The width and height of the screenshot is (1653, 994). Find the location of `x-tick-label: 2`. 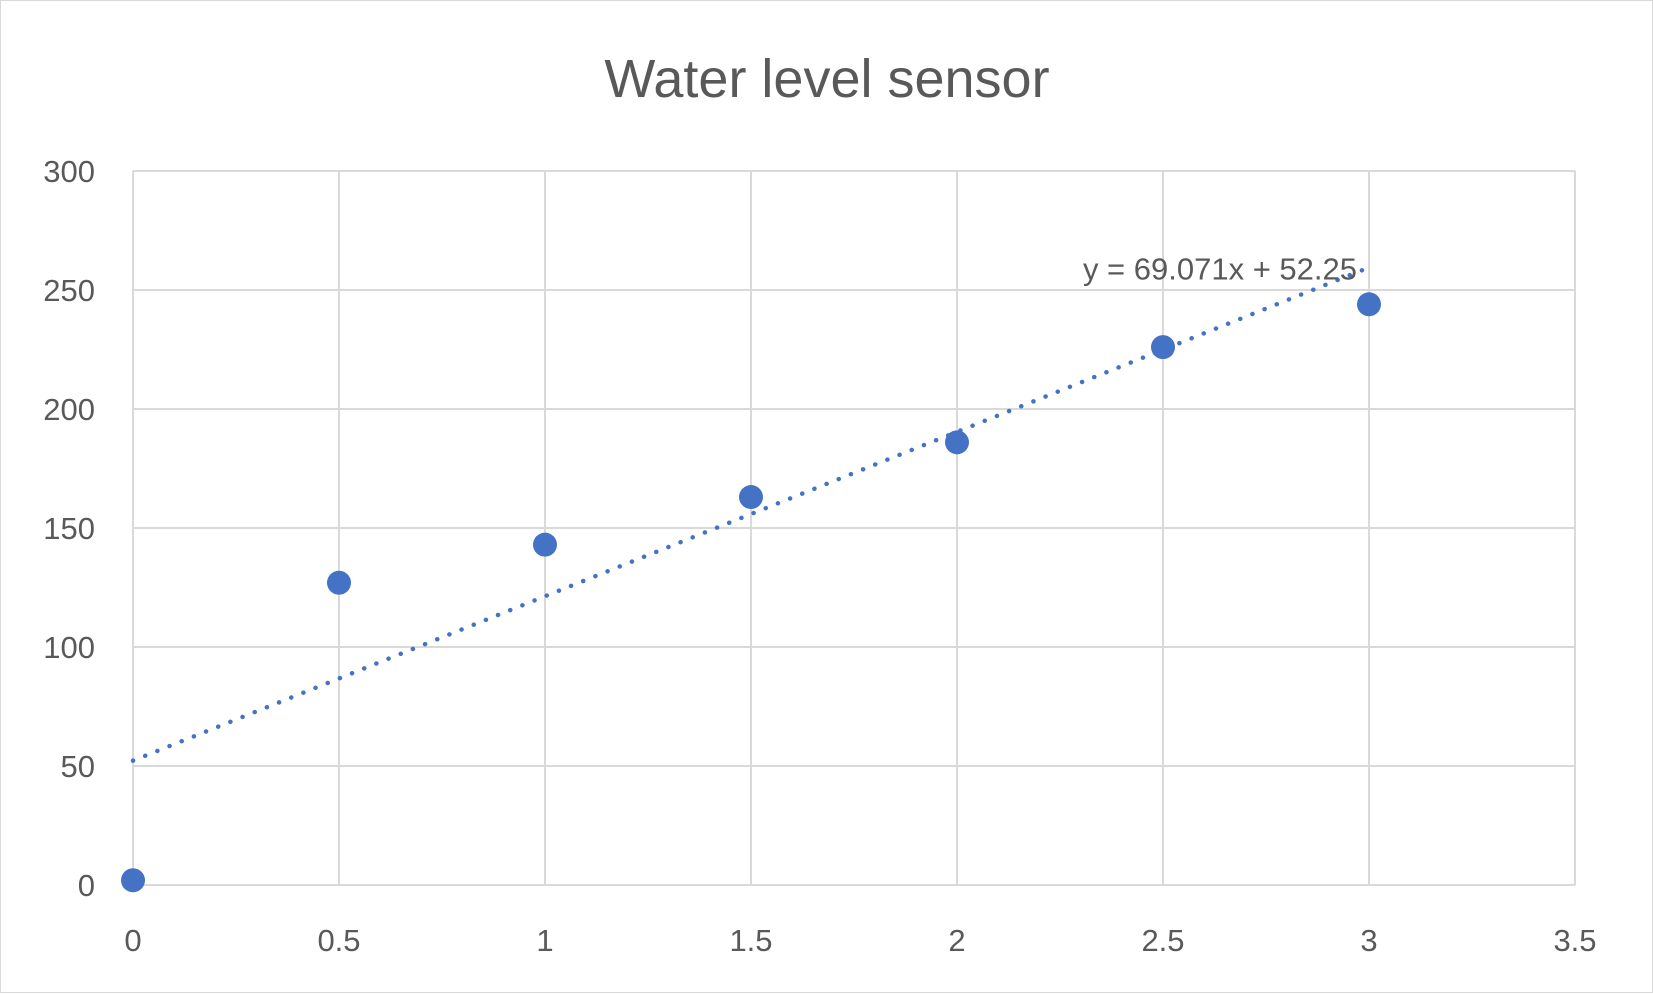

x-tick-label: 2 is located at coordinates (956, 940).